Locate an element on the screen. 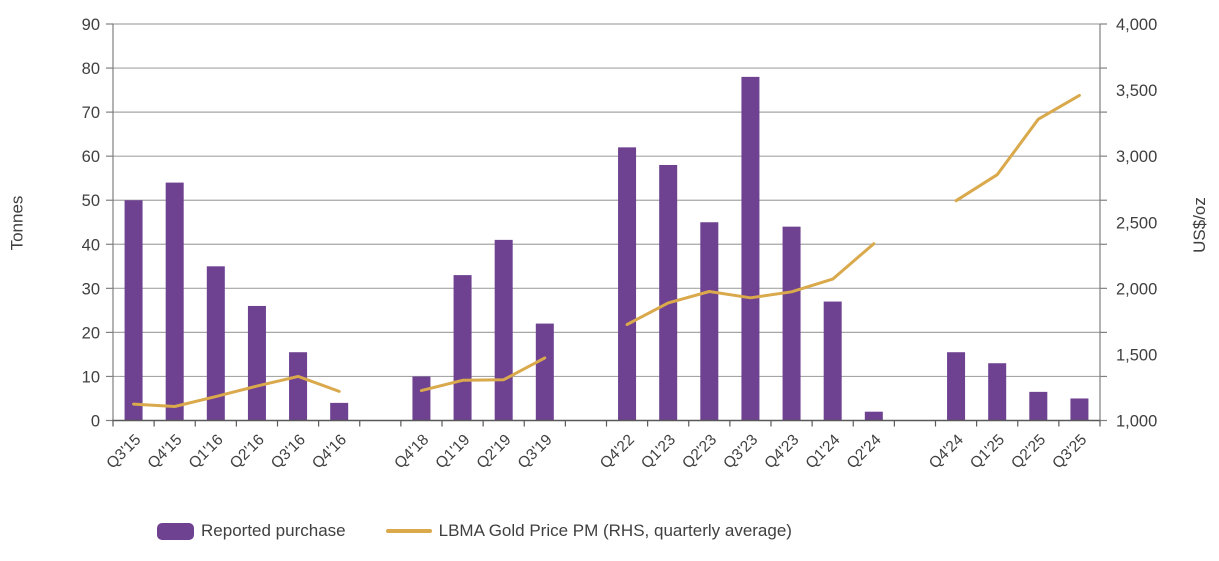  x-axis-label: Q1'24 is located at coordinates (823, 451).